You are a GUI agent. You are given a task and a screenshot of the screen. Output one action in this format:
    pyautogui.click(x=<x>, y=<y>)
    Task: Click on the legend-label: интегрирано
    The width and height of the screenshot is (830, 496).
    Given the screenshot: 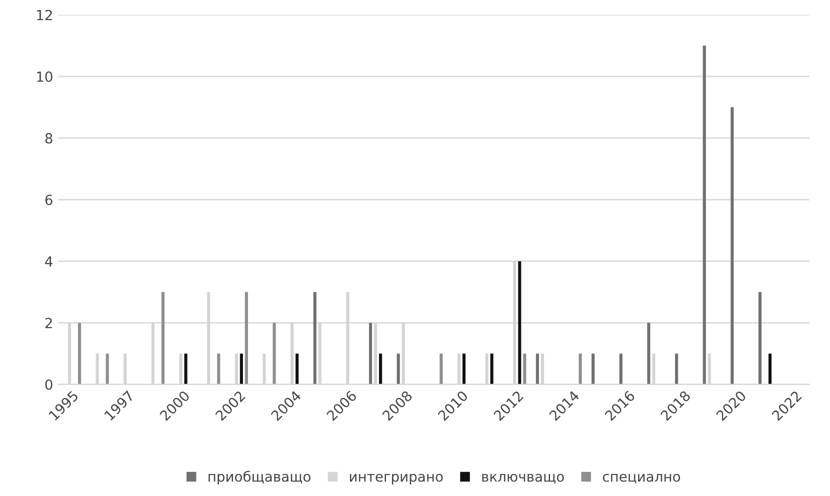 What is the action you would take?
    pyautogui.click(x=396, y=479)
    